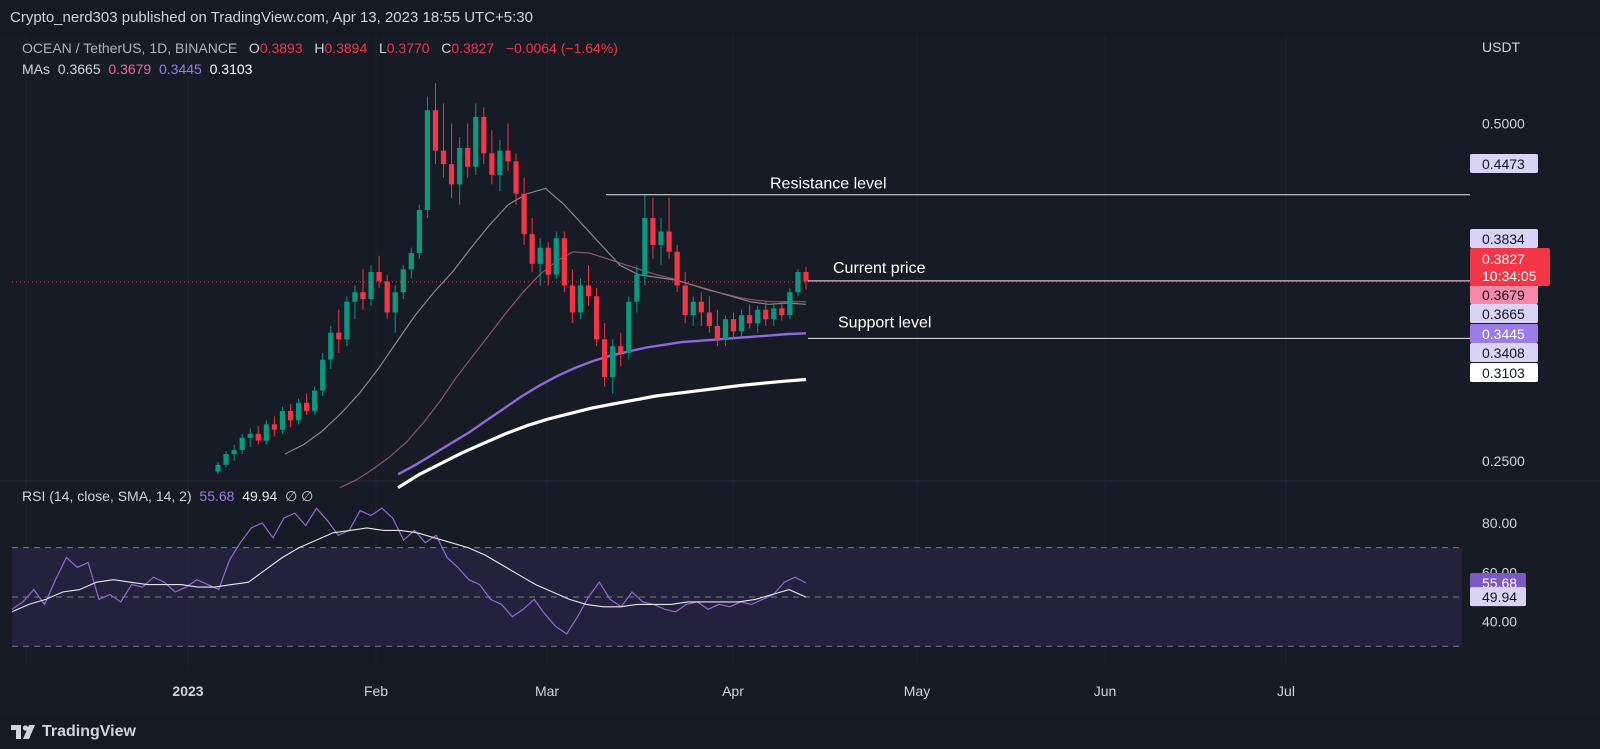 This screenshot has height=749, width=1600. I want to click on price-tag-text-ma1: 0.3665, so click(1503, 314).